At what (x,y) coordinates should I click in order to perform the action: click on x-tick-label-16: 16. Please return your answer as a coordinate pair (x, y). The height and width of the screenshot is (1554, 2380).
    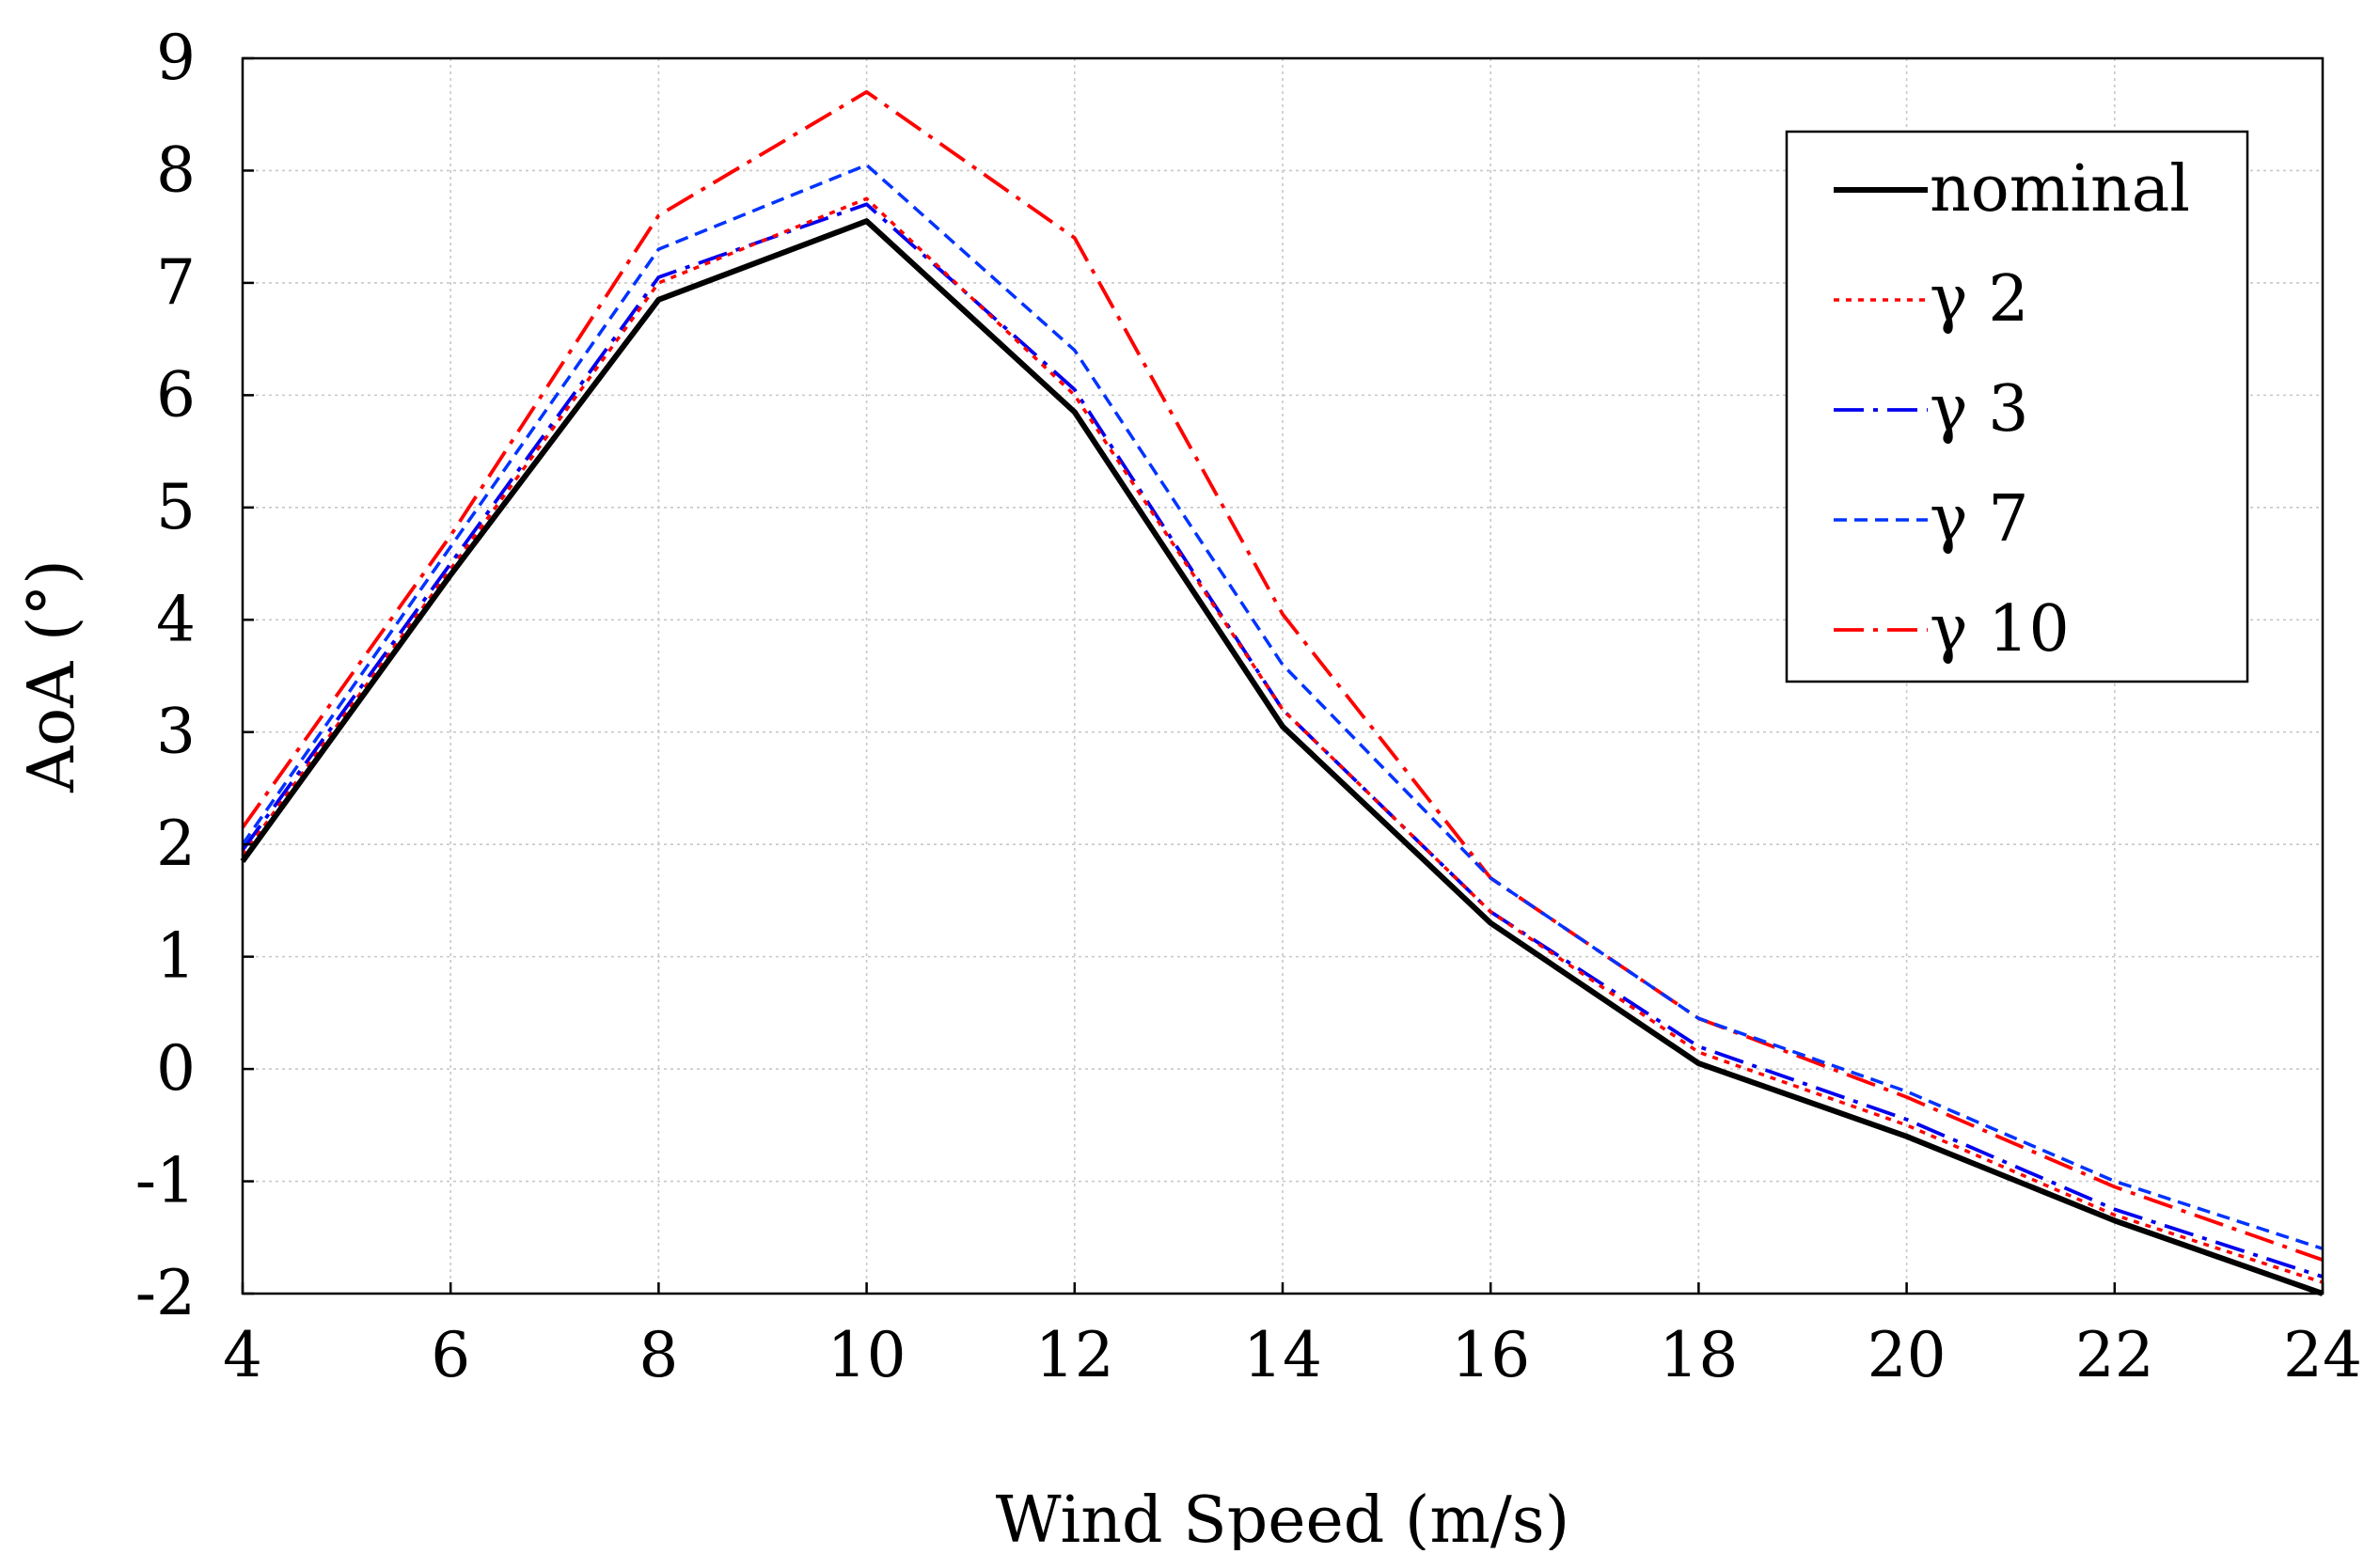
    Looking at the image, I should click on (1490, 1355).